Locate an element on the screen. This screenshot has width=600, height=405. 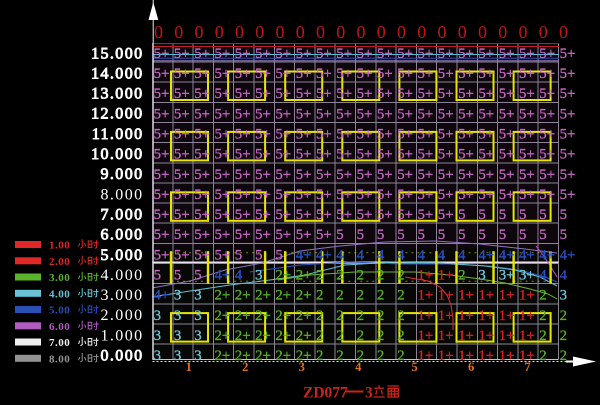
svg-text: ZD077 is located at coordinates (325, 393).